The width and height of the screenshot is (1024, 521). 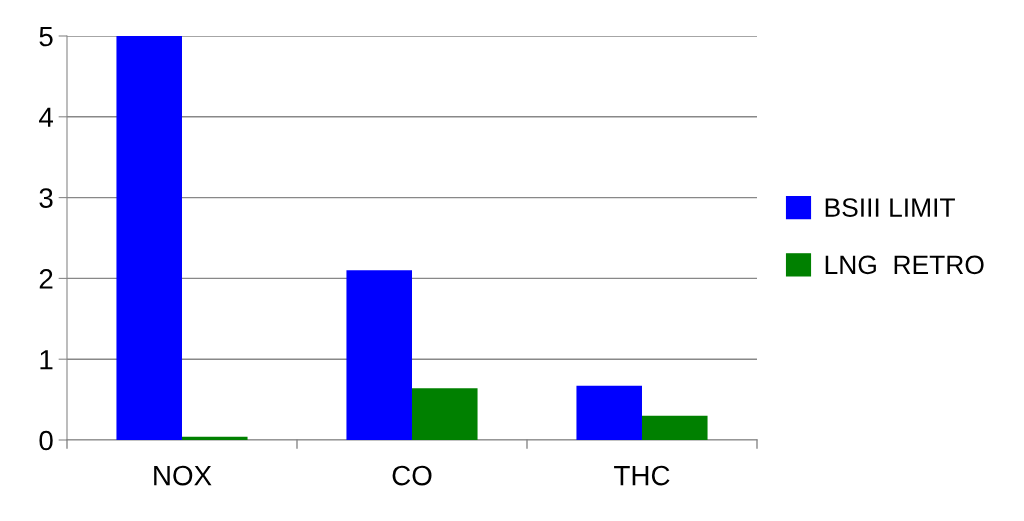 What do you see at coordinates (46, 440) in the screenshot?
I see `y-tick-label: 0` at bounding box center [46, 440].